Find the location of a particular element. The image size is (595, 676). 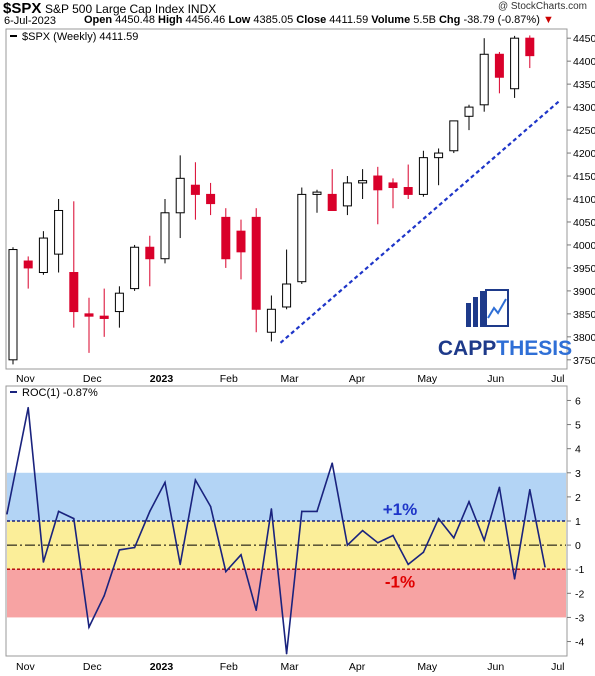

roc-y-tick-label: -3 is located at coordinates (579, 618).